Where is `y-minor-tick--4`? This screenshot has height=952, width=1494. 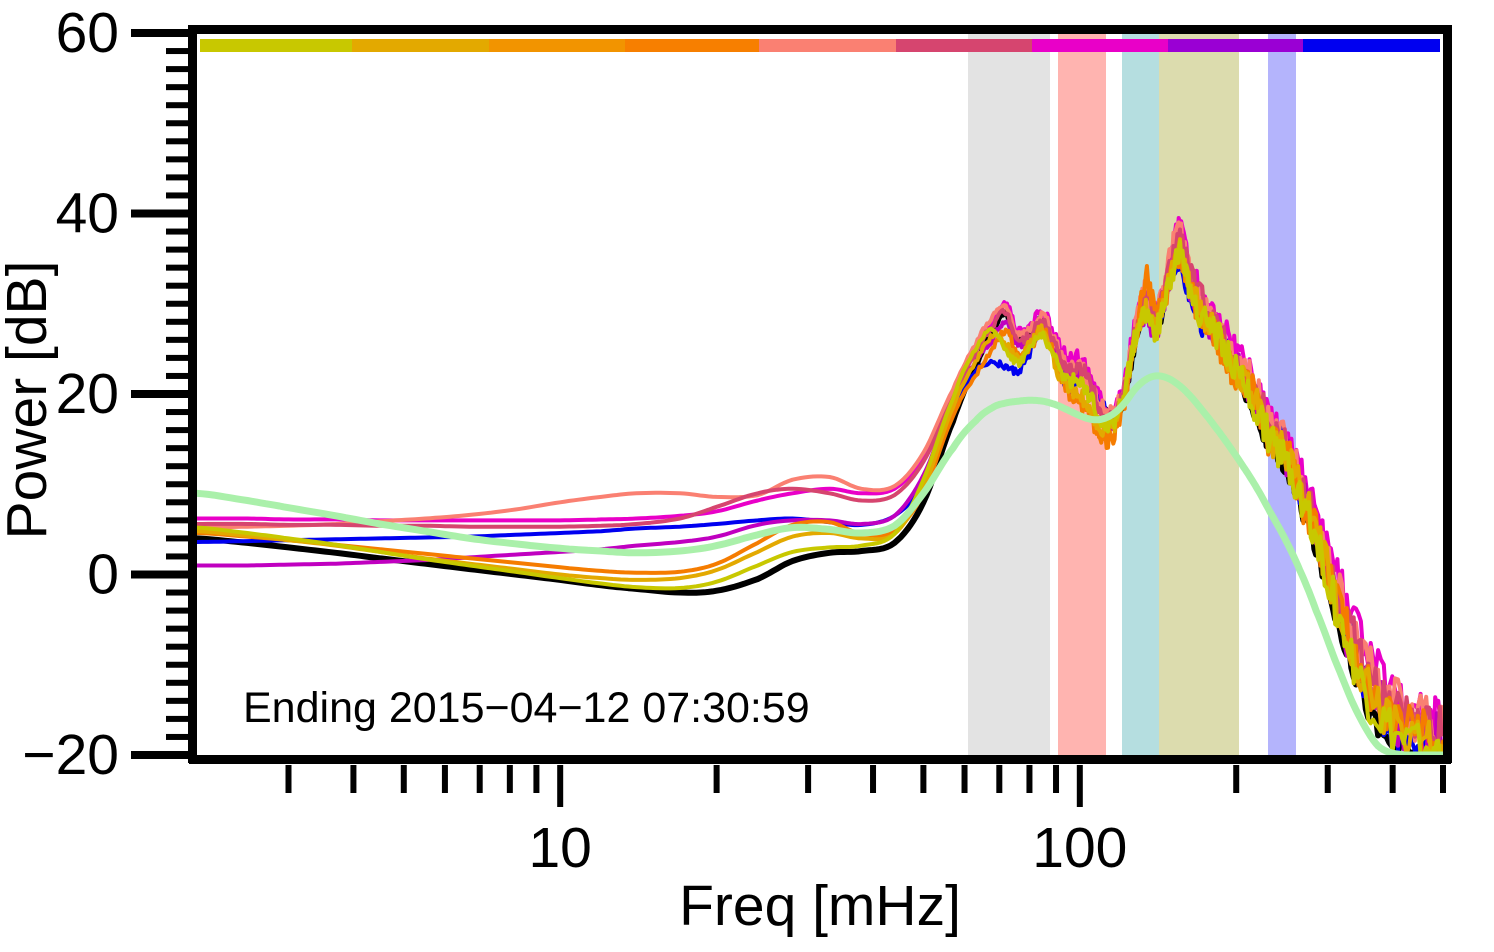 y-minor-tick--4 is located at coordinates (179, 610).